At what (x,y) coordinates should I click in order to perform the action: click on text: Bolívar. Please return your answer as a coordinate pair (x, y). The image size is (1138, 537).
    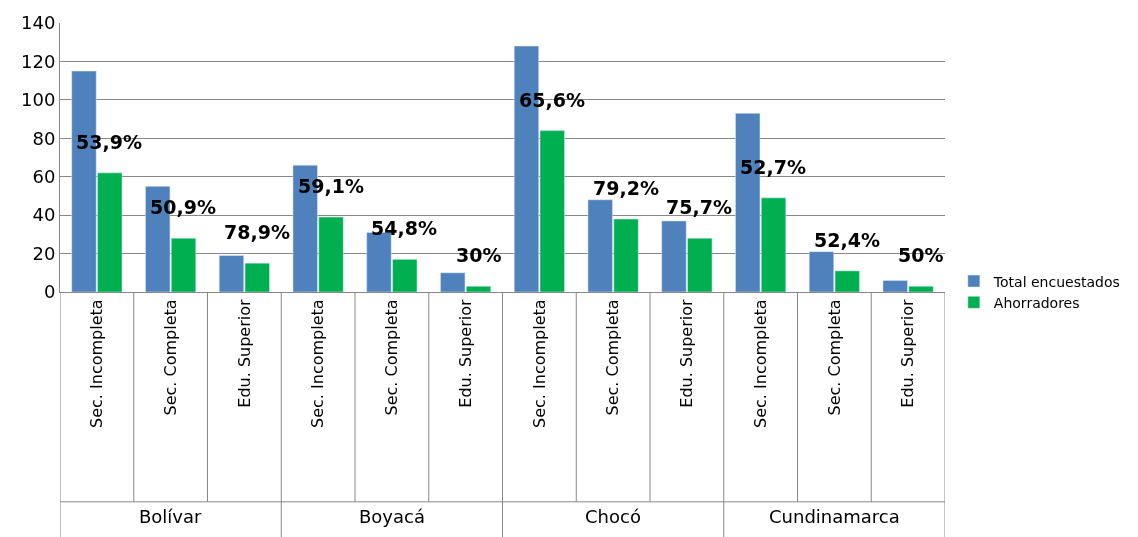
    Looking at the image, I should click on (171, 516).